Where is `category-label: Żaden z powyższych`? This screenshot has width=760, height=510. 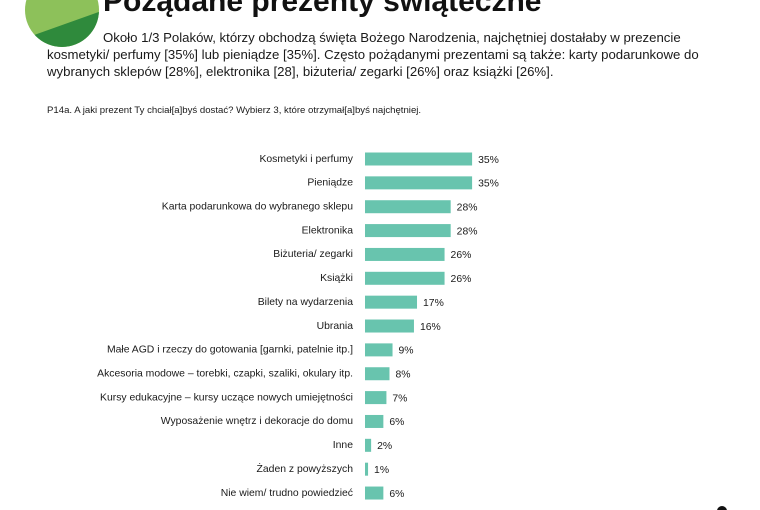
category-label: Żaden z powyższych is located at coordinates (305, 468).